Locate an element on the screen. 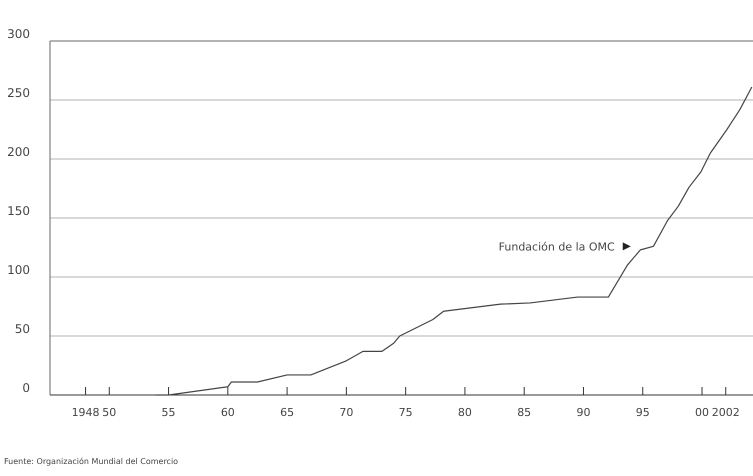 Image resolution: width=753 pixels, height=476 pixels. x-tick-label: 2002 is located at coordinates (726, 412).